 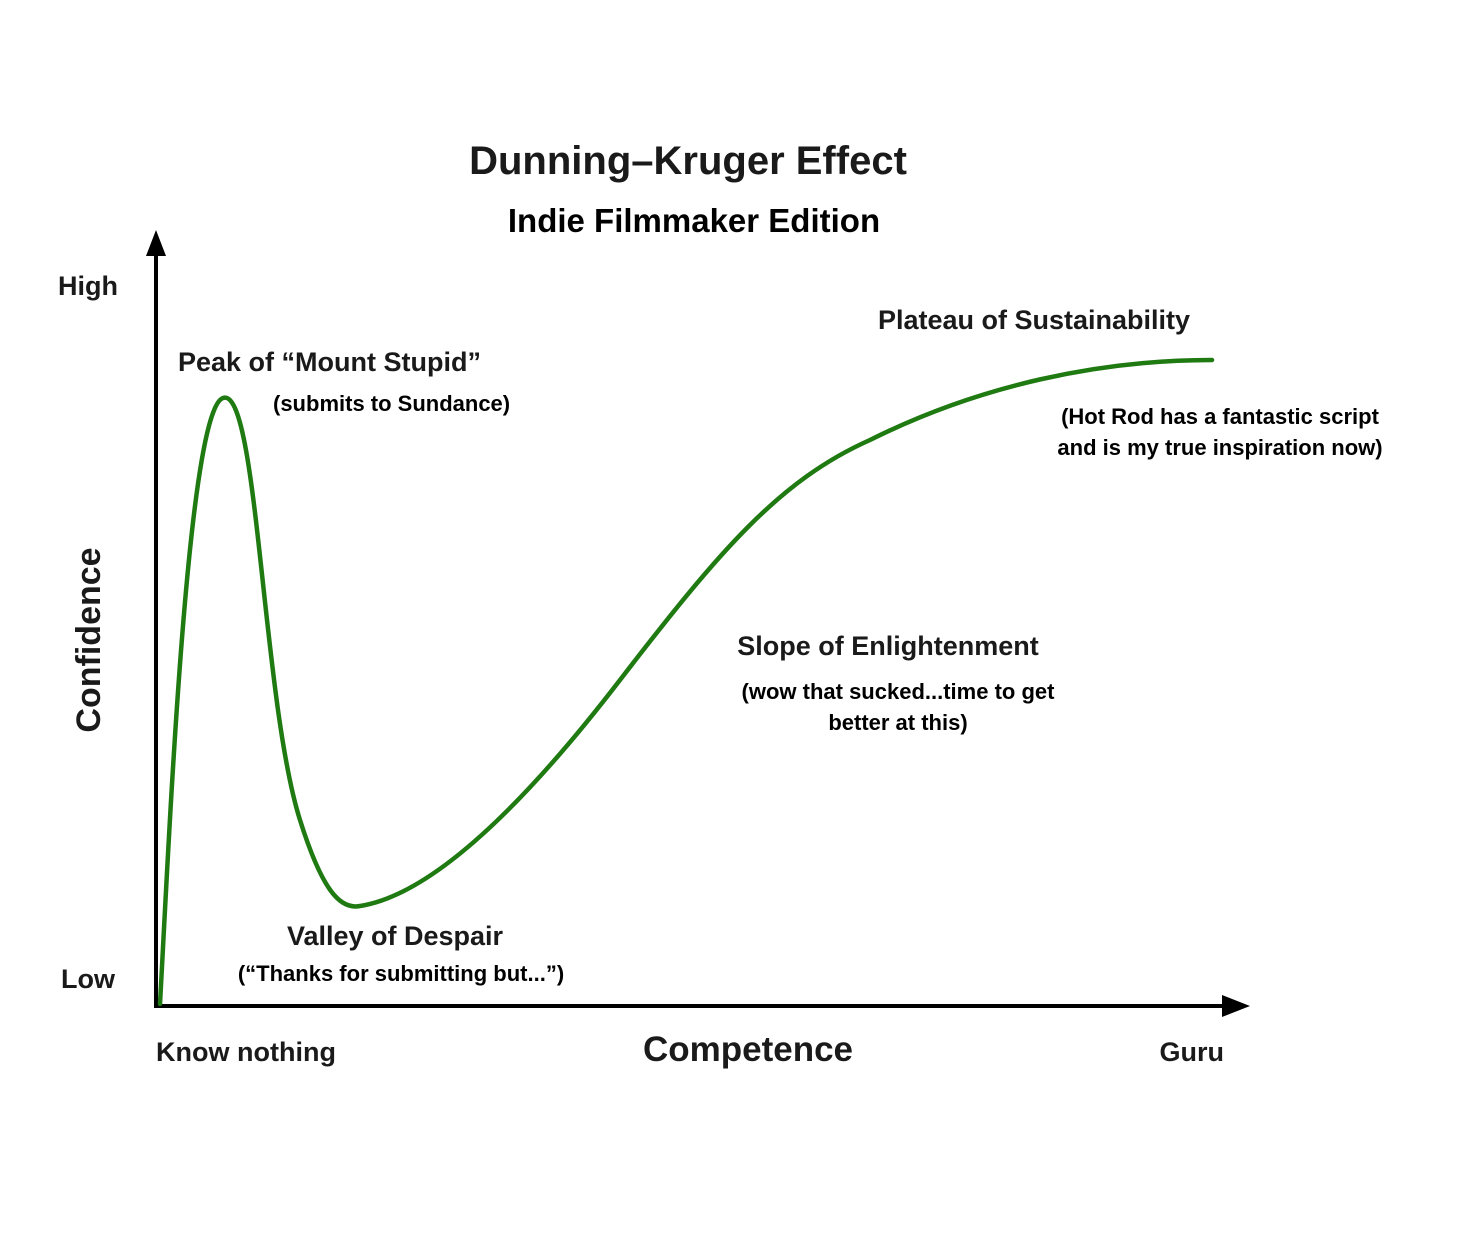 I want to click on peak-note: (submits to Sundance), so click(x=391, y=403).